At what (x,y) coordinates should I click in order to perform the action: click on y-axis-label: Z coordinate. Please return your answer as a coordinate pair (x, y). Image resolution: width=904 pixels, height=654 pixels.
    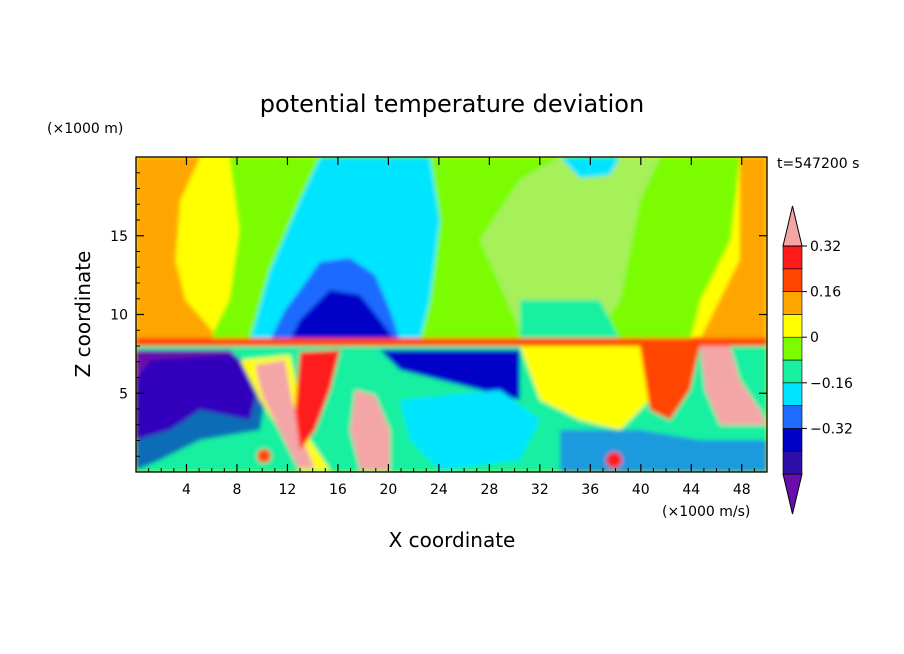
    Looking at the image, I should click on (83, 314).